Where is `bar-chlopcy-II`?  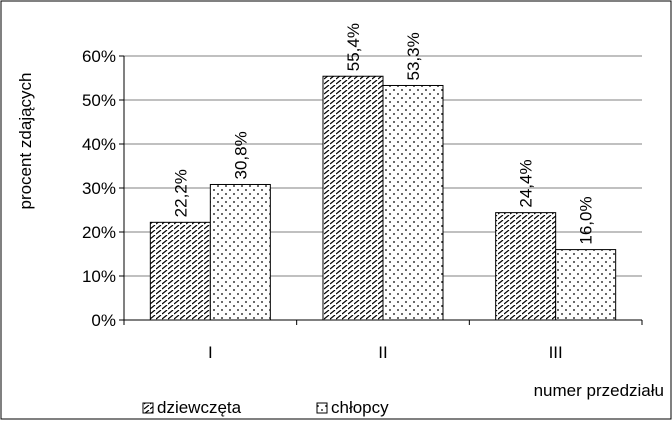 bar-chlopcy-II is located at coordinates (413, 202).